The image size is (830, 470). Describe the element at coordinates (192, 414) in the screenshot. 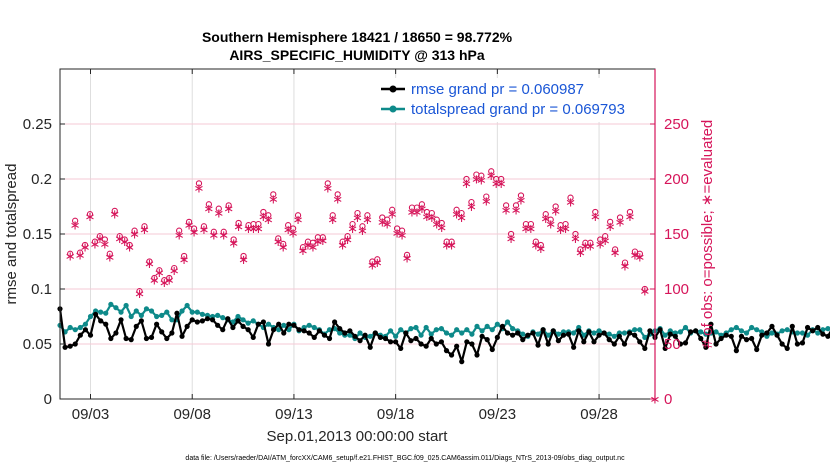

I see `x-tick-label: 09/08` at that location.